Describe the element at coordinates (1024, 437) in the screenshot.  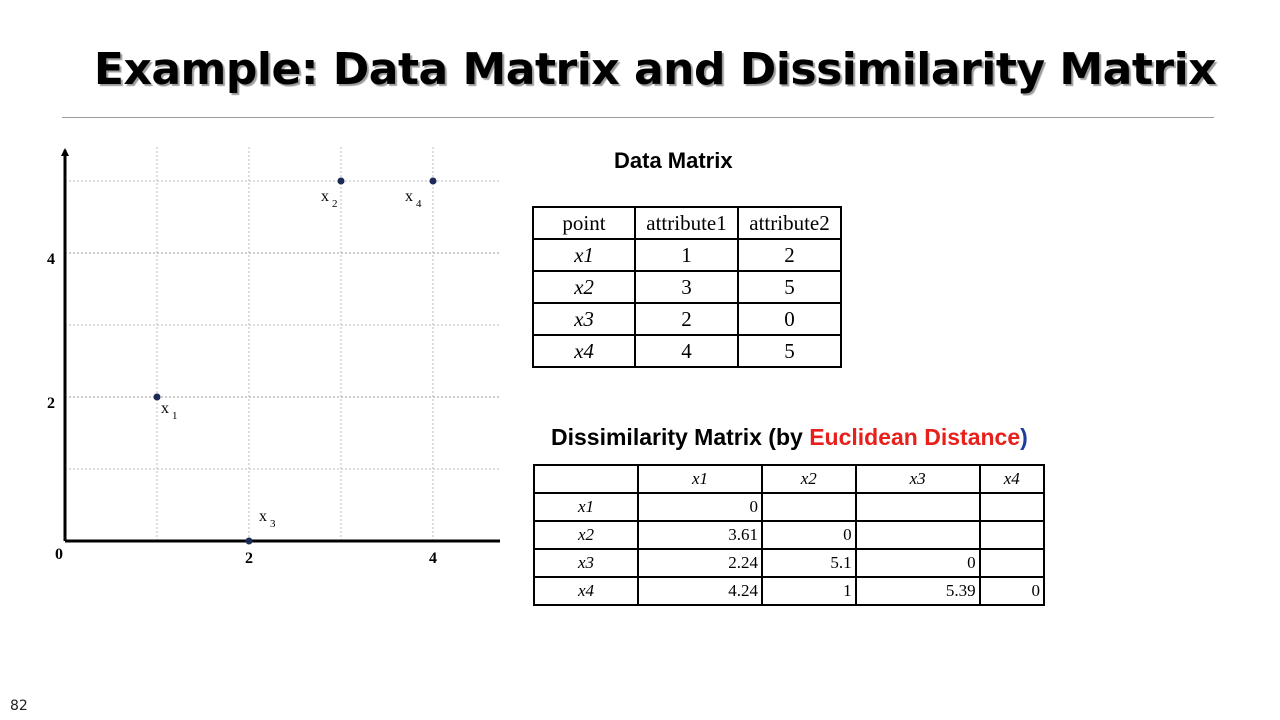
I see `heading-suffix: )` at that location.